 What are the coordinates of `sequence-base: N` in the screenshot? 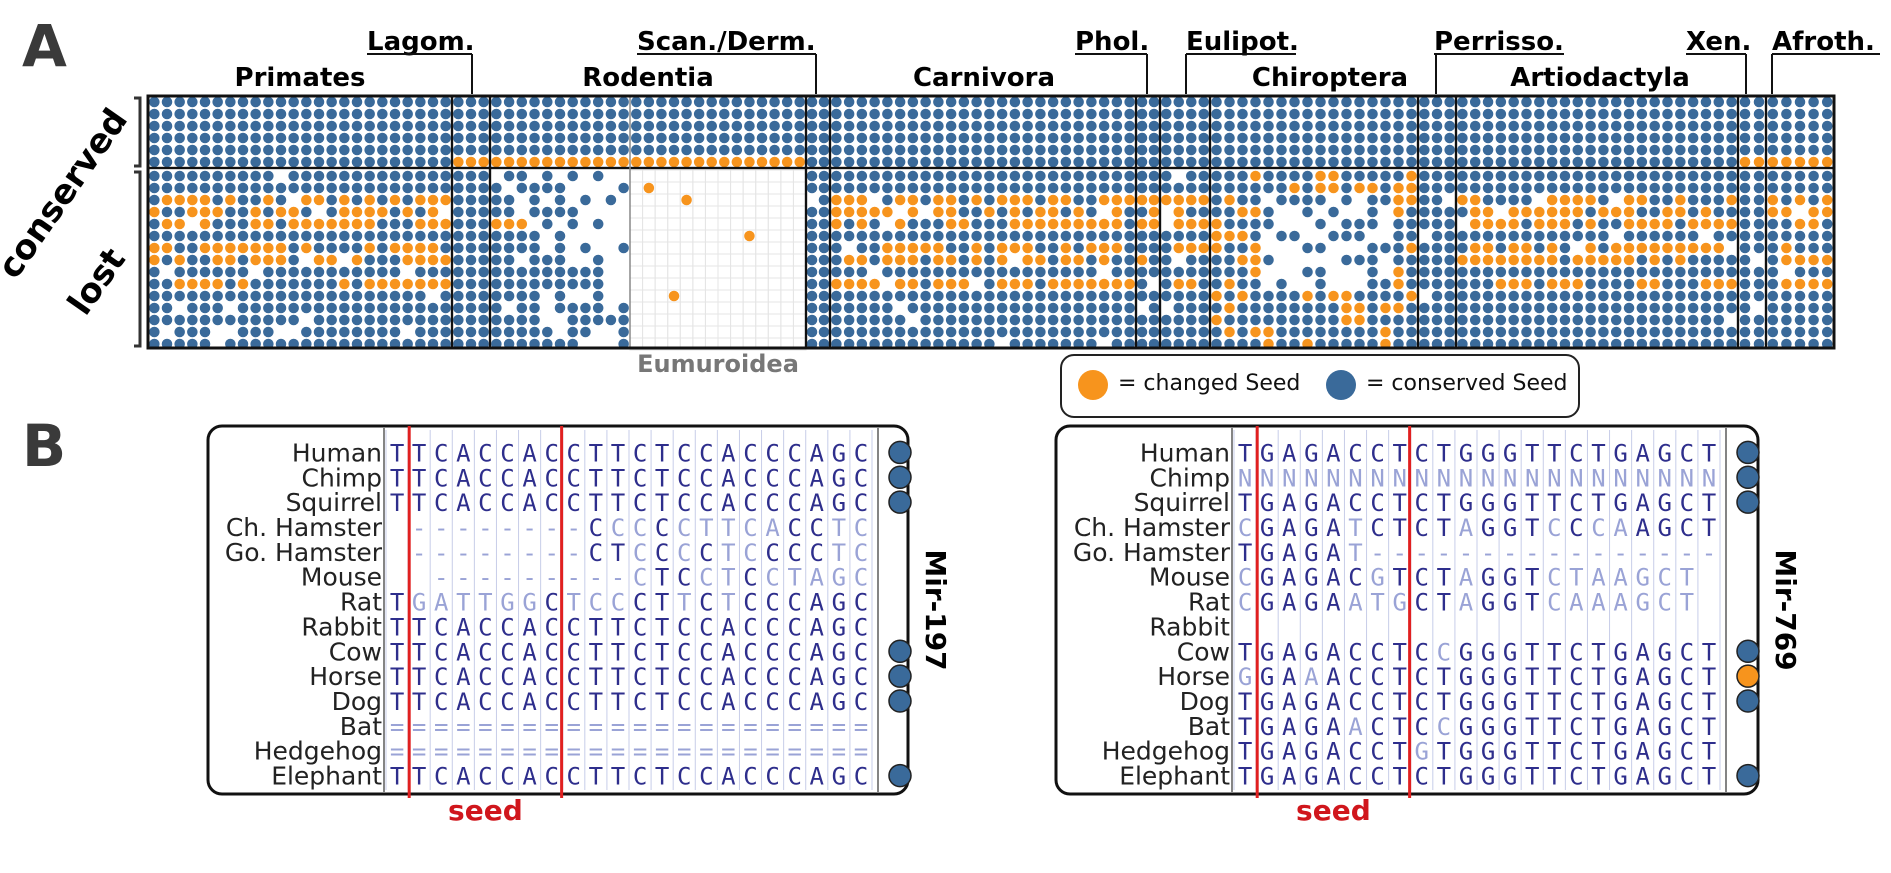 It's located at (1687, 478).